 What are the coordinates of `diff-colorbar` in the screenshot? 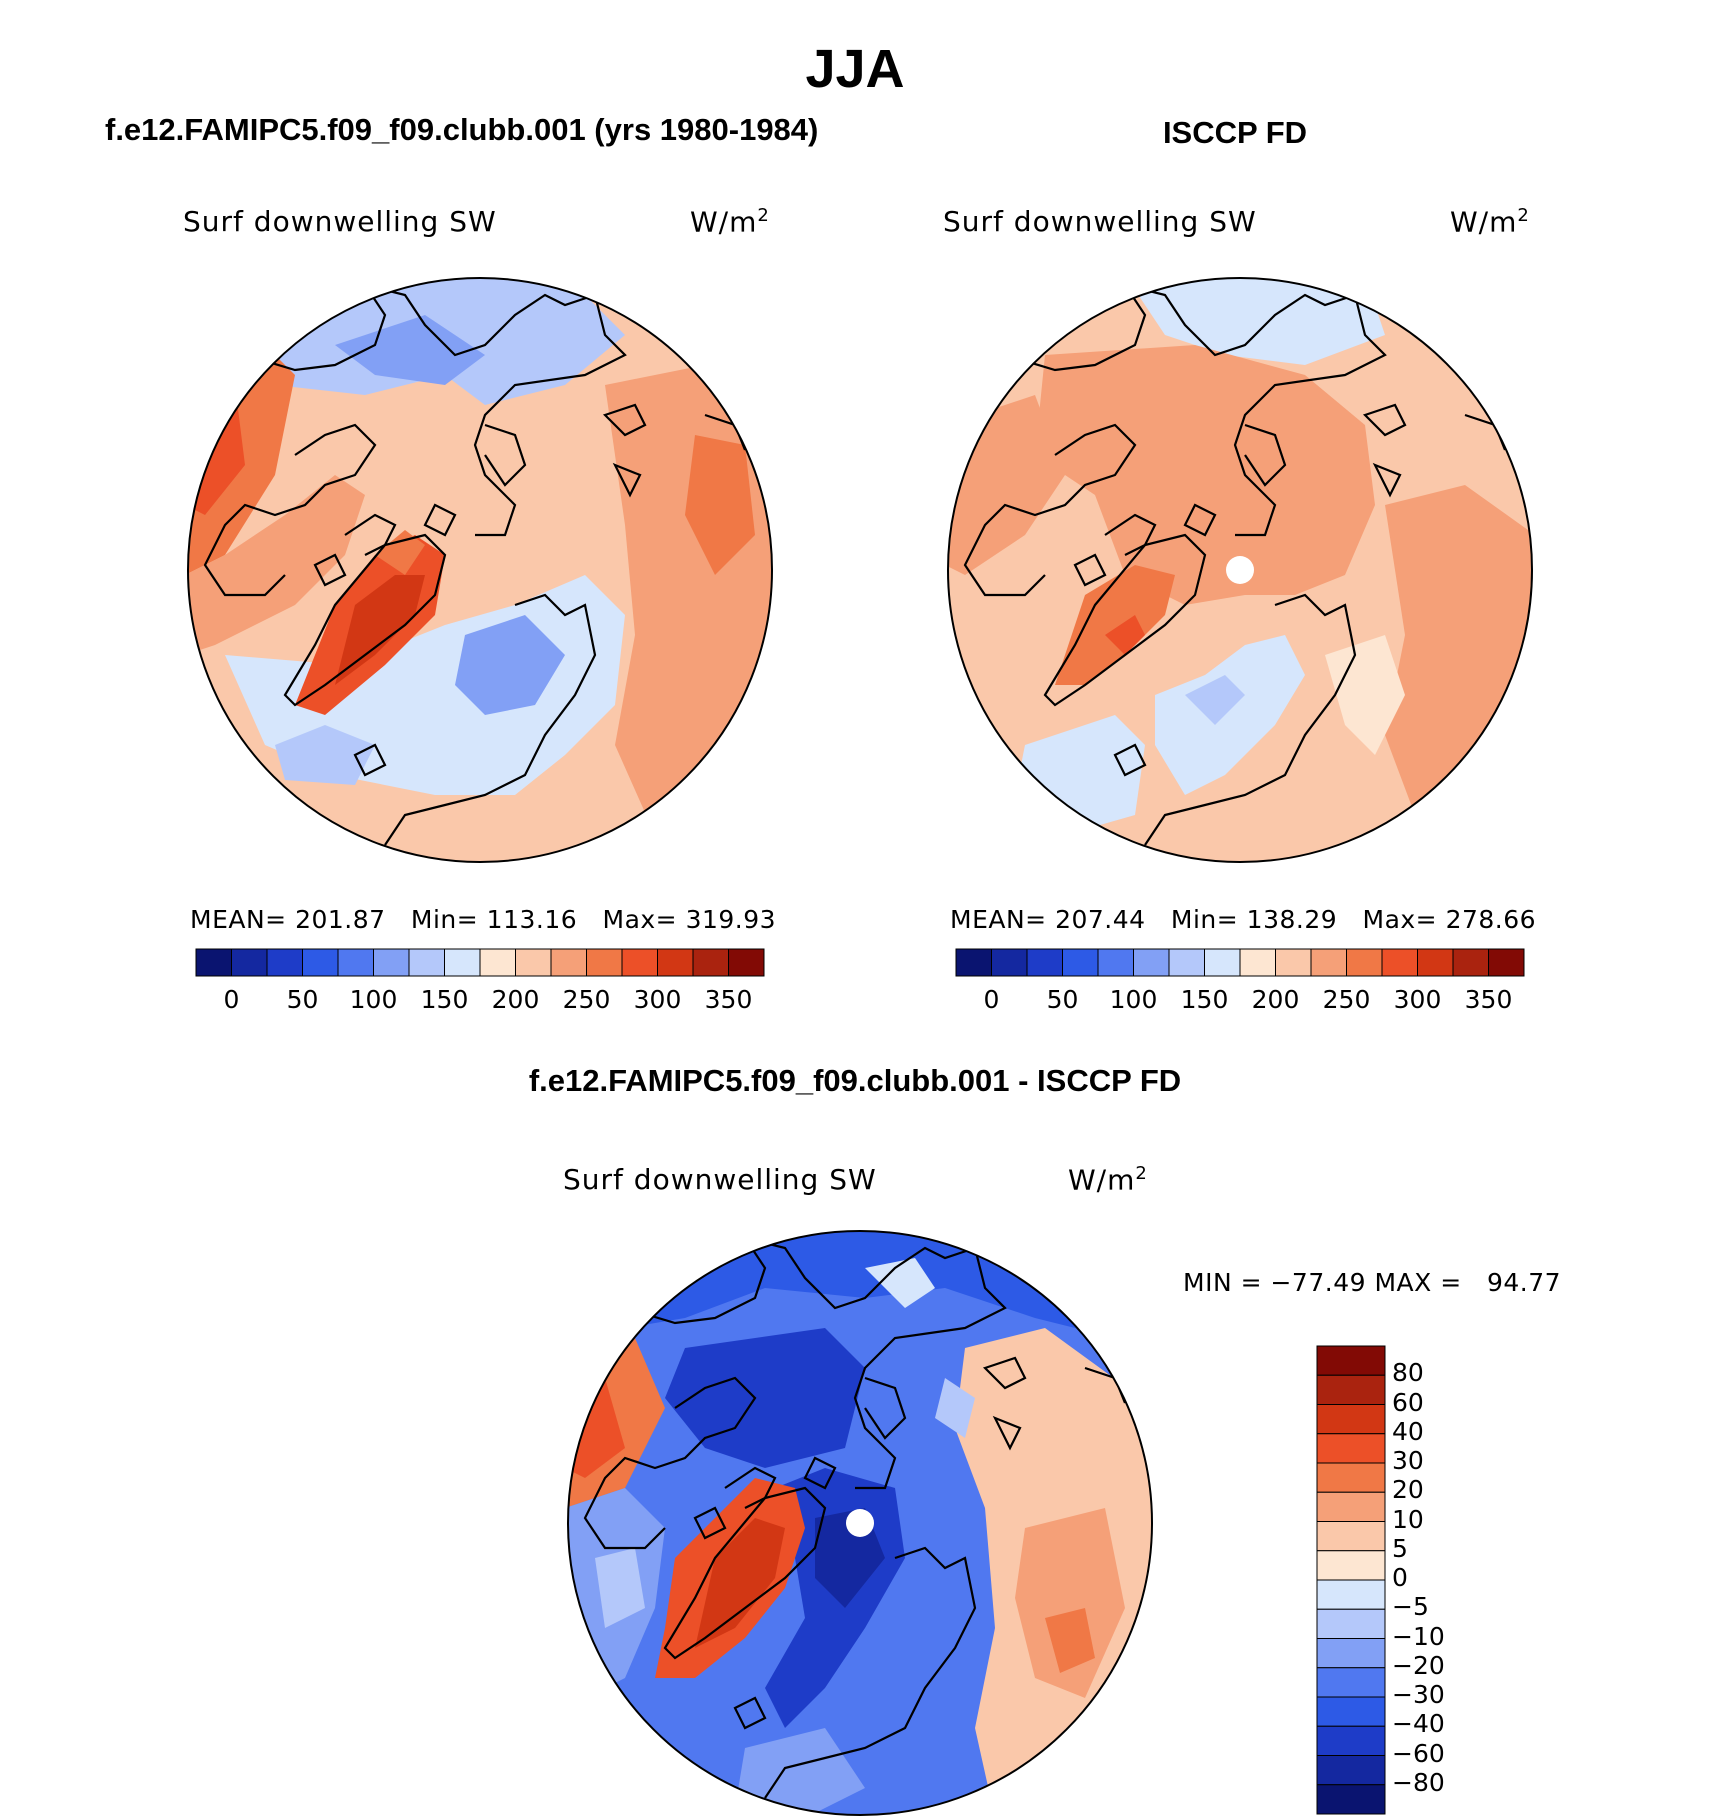 It's located at (1351, 1580).